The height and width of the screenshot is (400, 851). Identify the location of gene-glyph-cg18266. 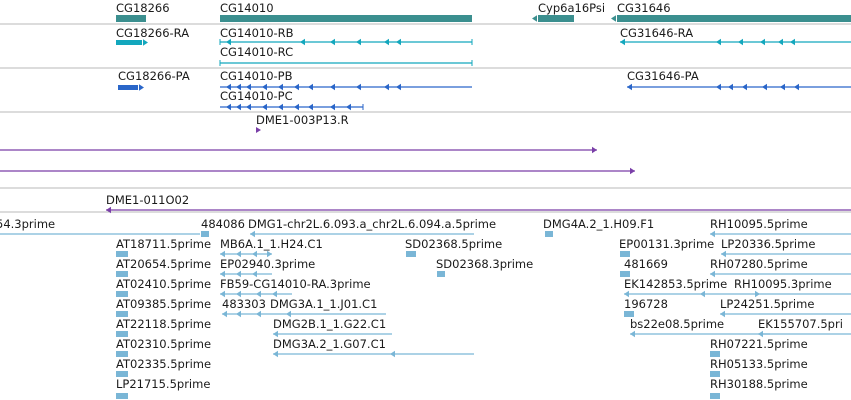
(131, 18).